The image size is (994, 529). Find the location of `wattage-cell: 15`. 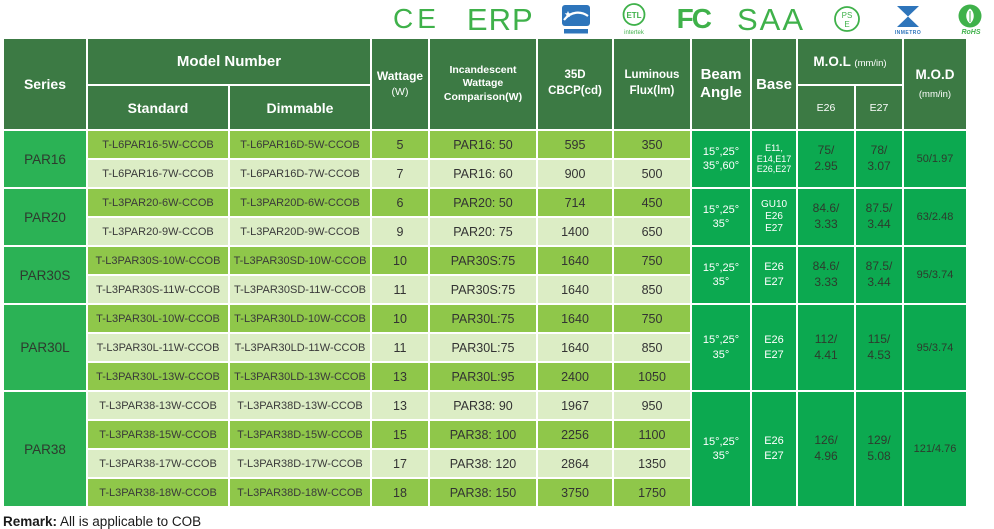

wattage-cell: 15 is located at coordinates (400, 434).